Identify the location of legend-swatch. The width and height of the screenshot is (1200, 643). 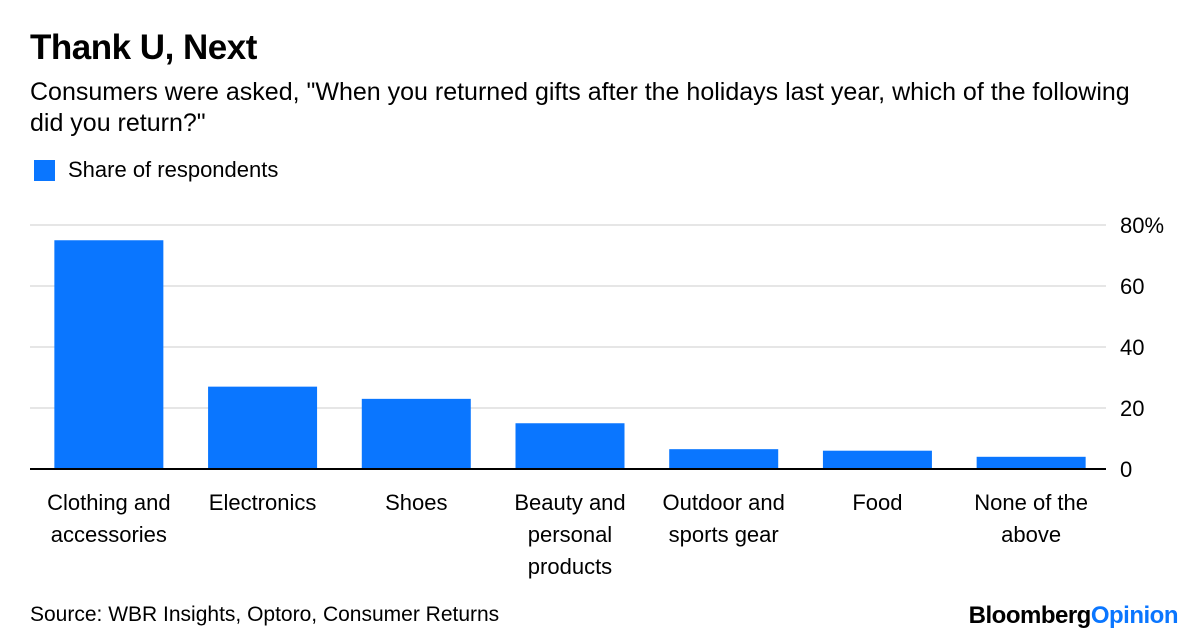
(44, 170).